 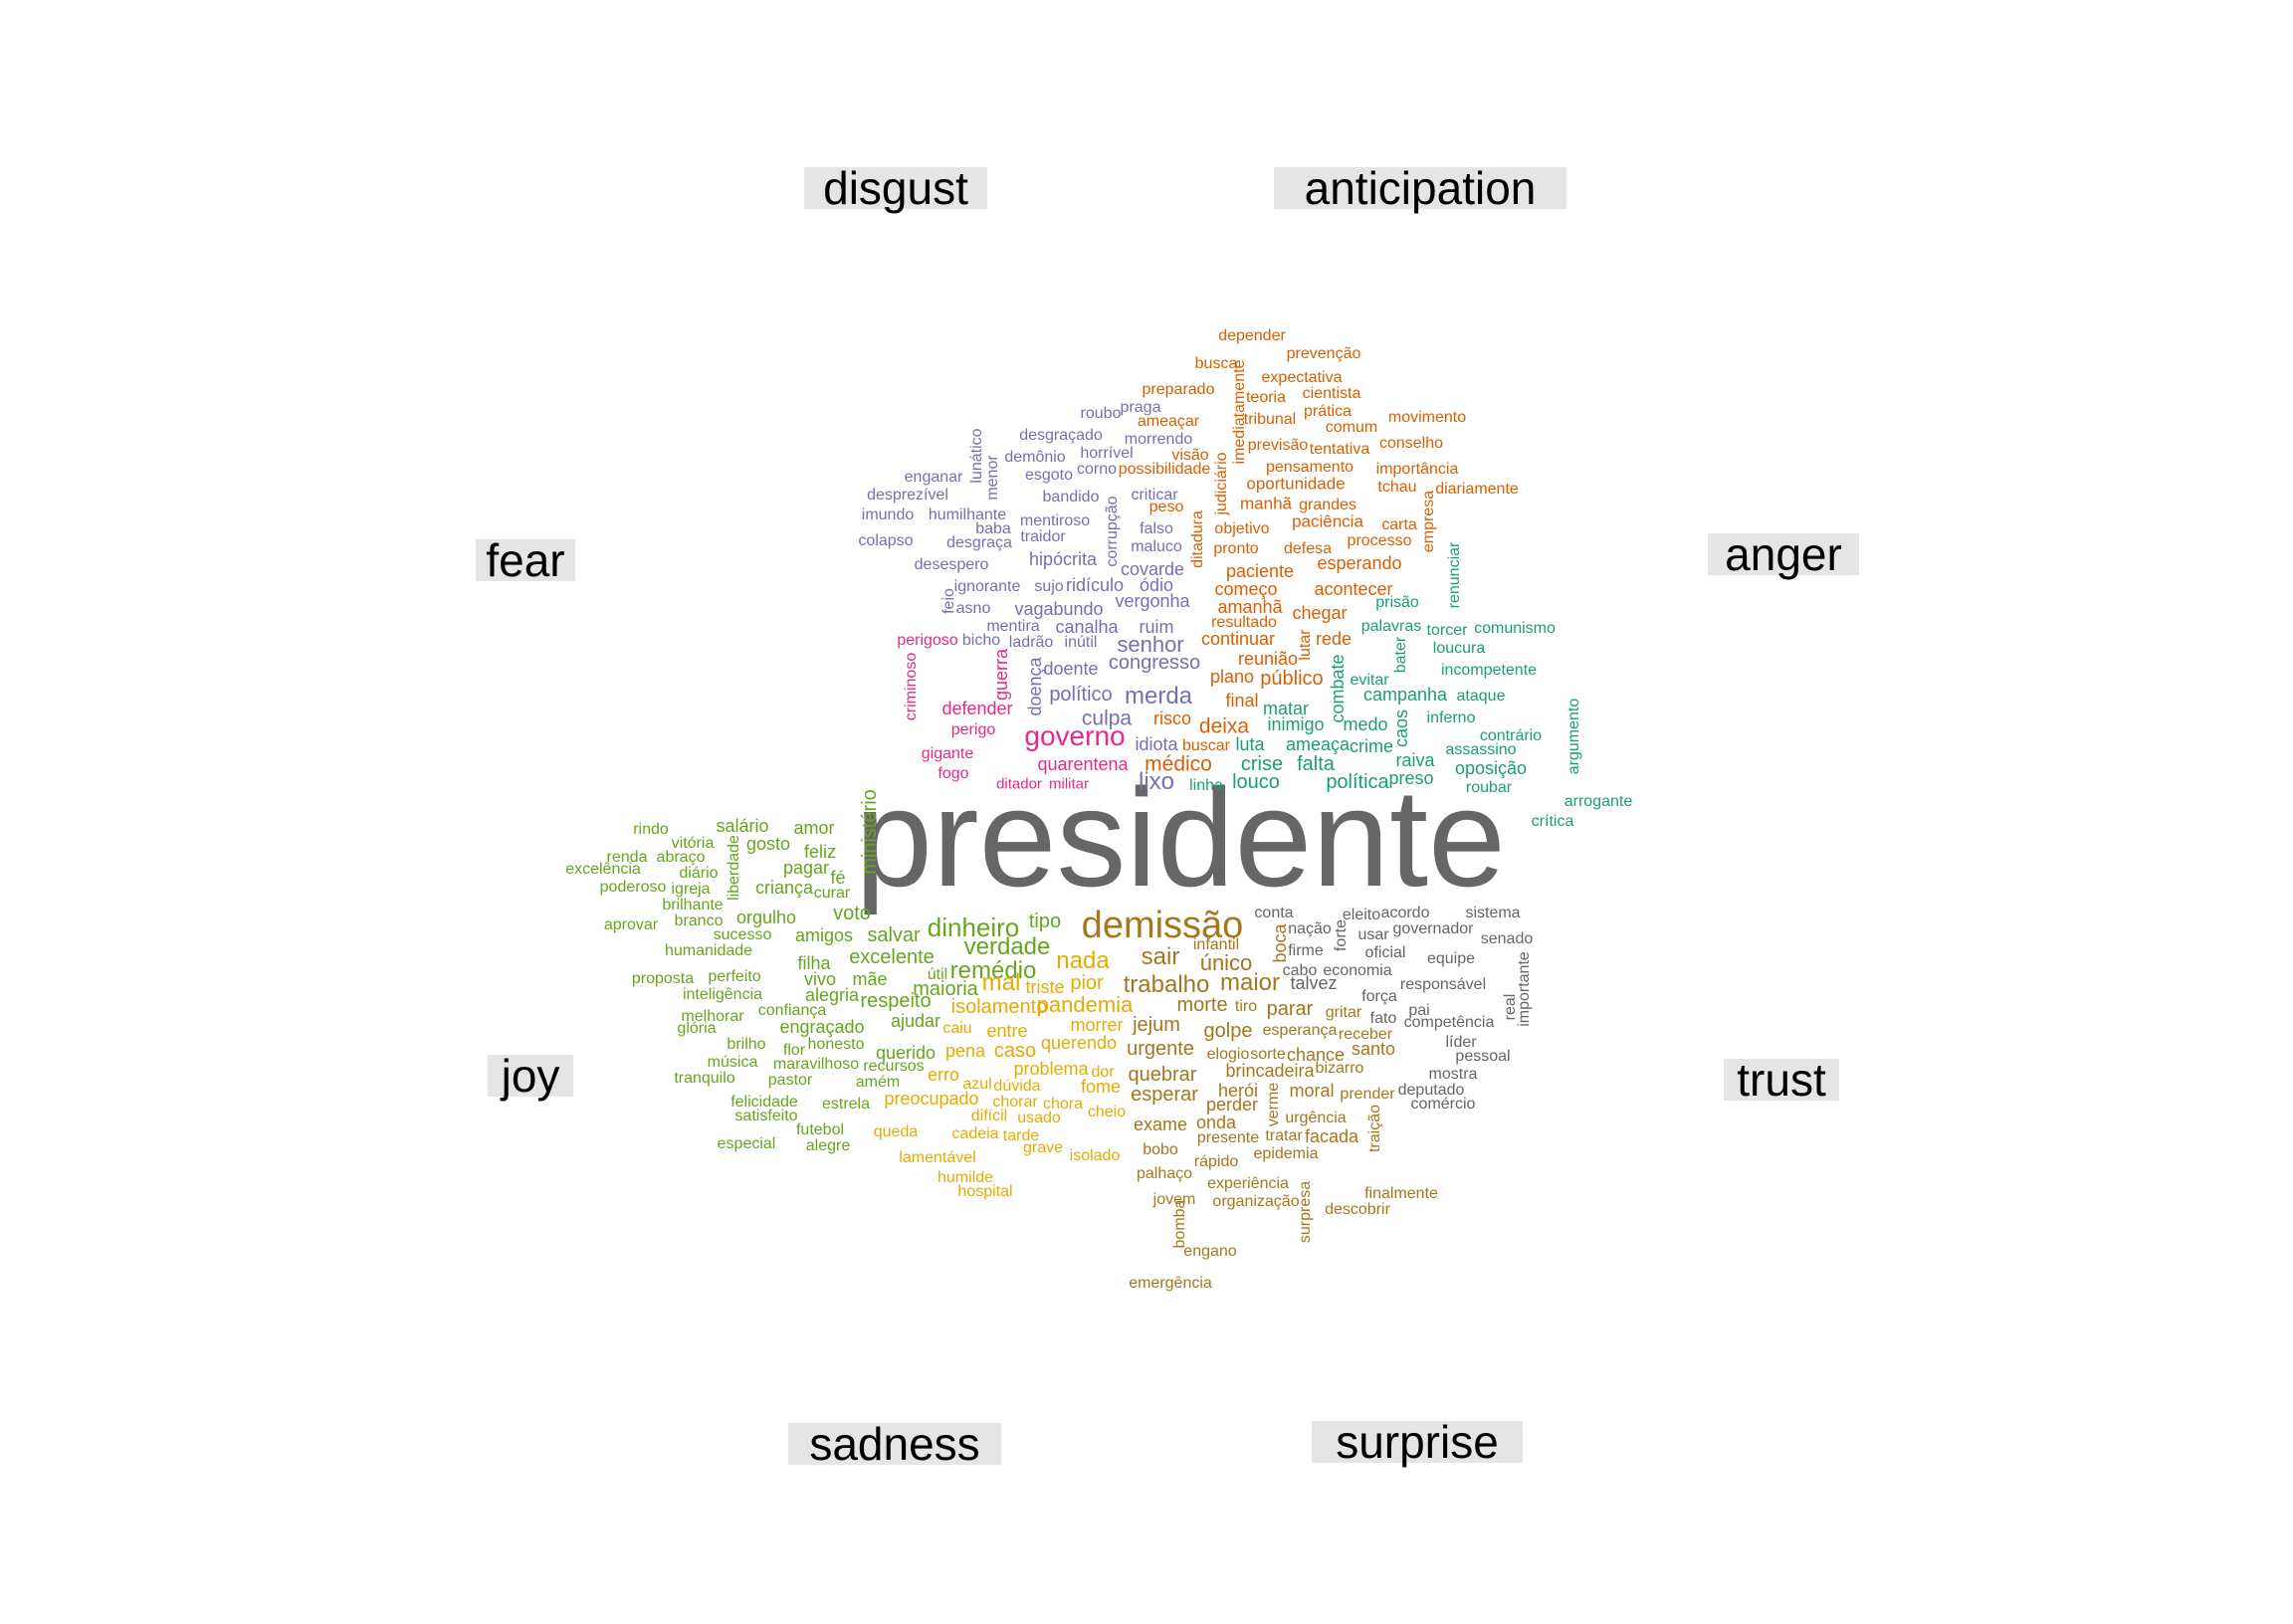 What do you see at coordinates (603, 870) in the screenshot?
I see `word-excelencia: excelência` at bounding box center [603, 870].